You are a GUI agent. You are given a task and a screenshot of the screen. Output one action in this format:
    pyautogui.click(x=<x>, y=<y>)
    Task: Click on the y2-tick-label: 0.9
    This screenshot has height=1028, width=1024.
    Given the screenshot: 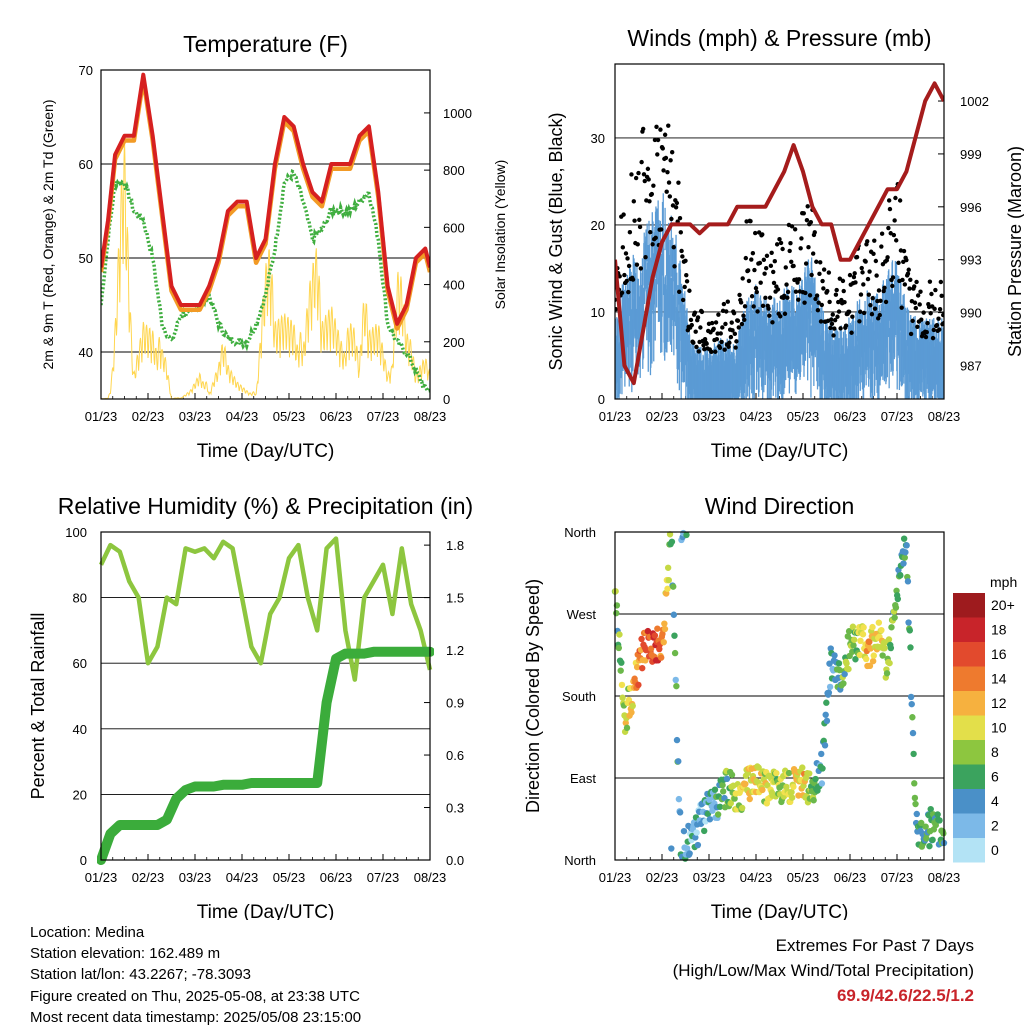 What is the action you would take?
    pyautogui.click(x=455, y=703)
    